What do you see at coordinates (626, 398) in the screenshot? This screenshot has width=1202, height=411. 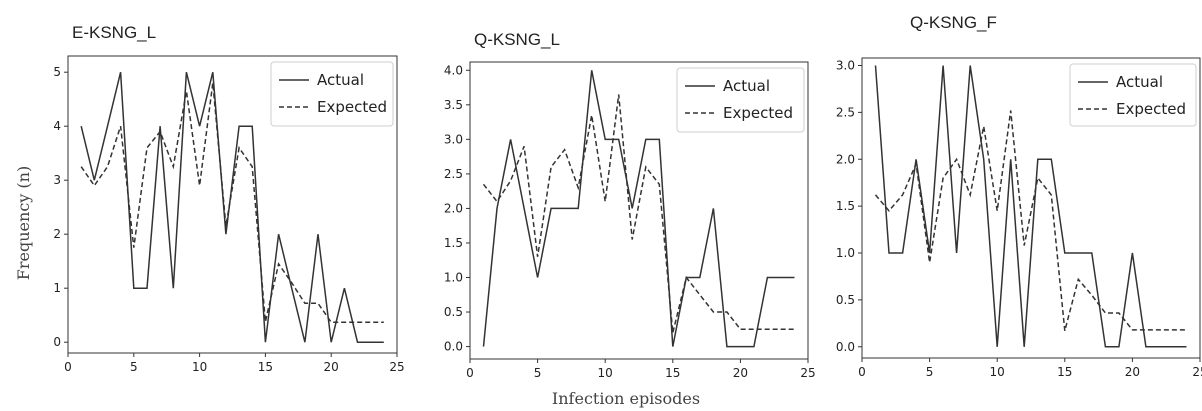 I see `x-axis-label: Infection episodes` at bounding box center [626, 398].